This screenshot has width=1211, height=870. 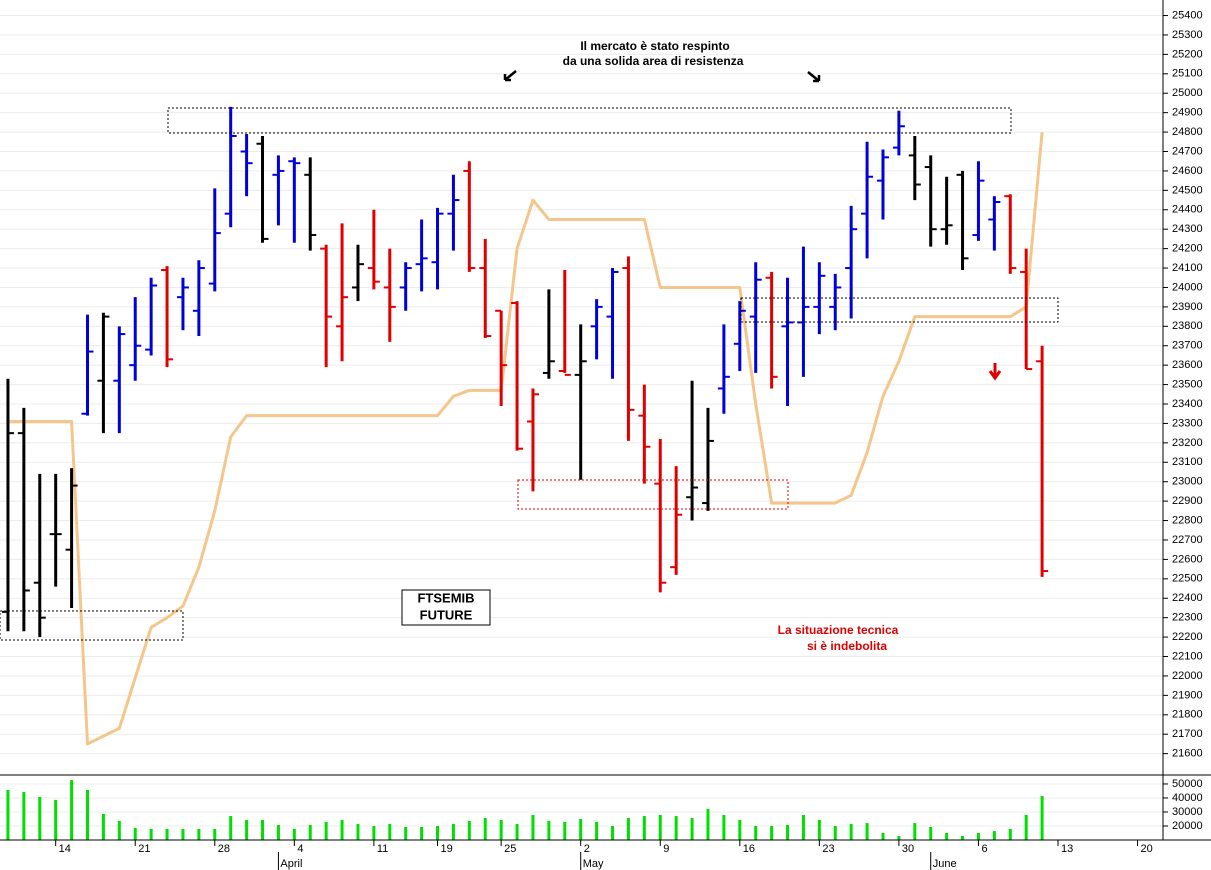 What do you see at coordinates (1187, 210) in the screenshot?
I see `y-tick-label: 24400` at bounding box center [1187, 210].